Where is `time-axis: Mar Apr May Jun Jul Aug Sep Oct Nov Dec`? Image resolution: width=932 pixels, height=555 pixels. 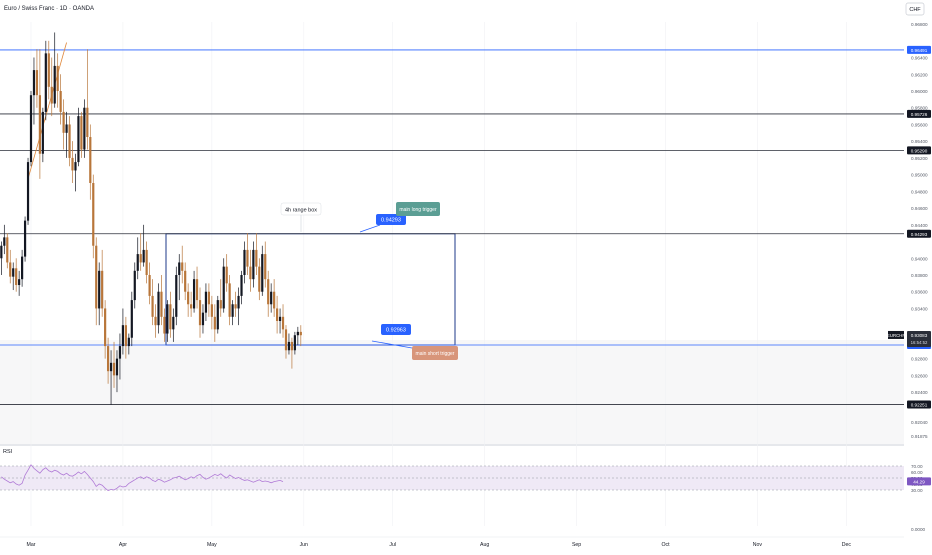
time-axis: Mar Apr May Jun Jul Aug Sep Oct Nov Dec is located at coordinates (452, 542).